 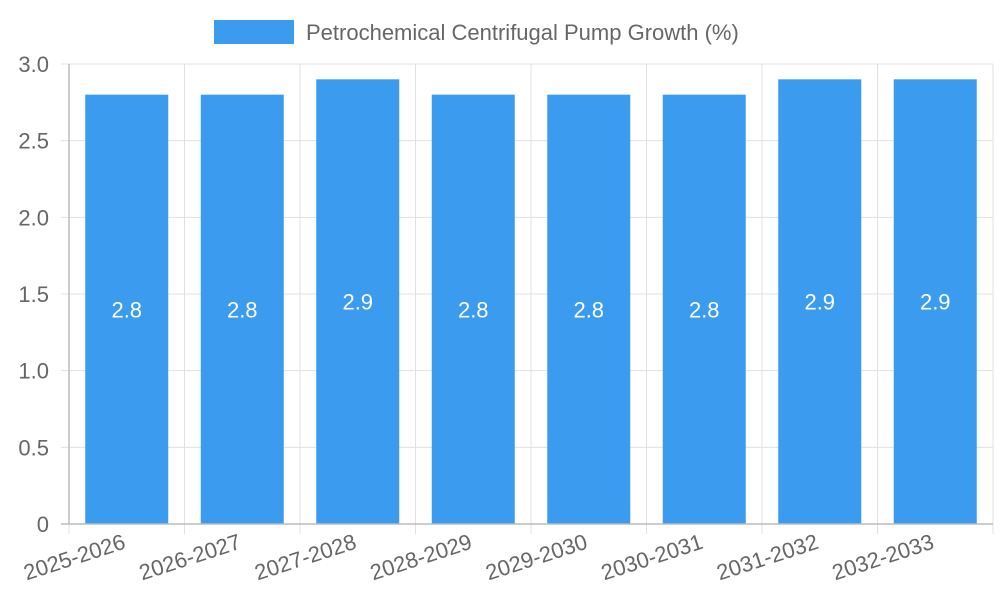 What do you see at coordinates (33, 371) in the screenshot?
I see `y-tick-label: 1.0` at bounding box center [33, 371].